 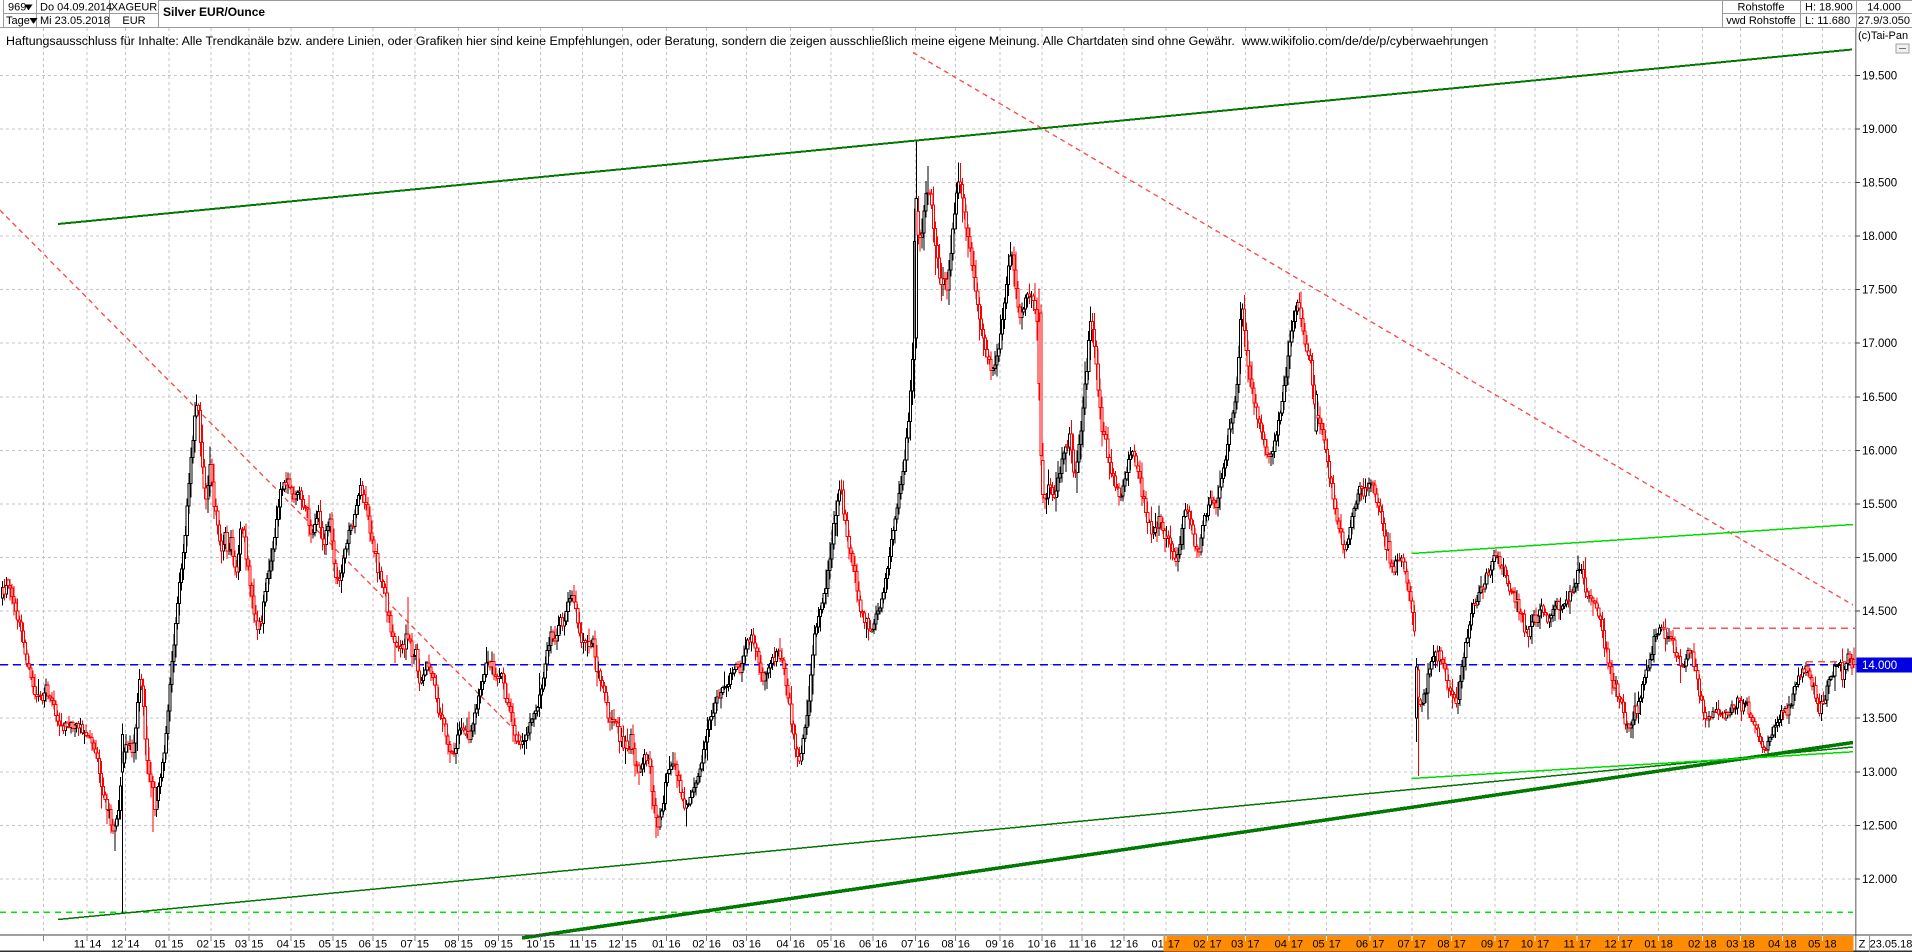 What do you see at coordinates (1879, 344) in the screenshot?
I see `svg-text: 17.000` at bounding box center [1879, 344].